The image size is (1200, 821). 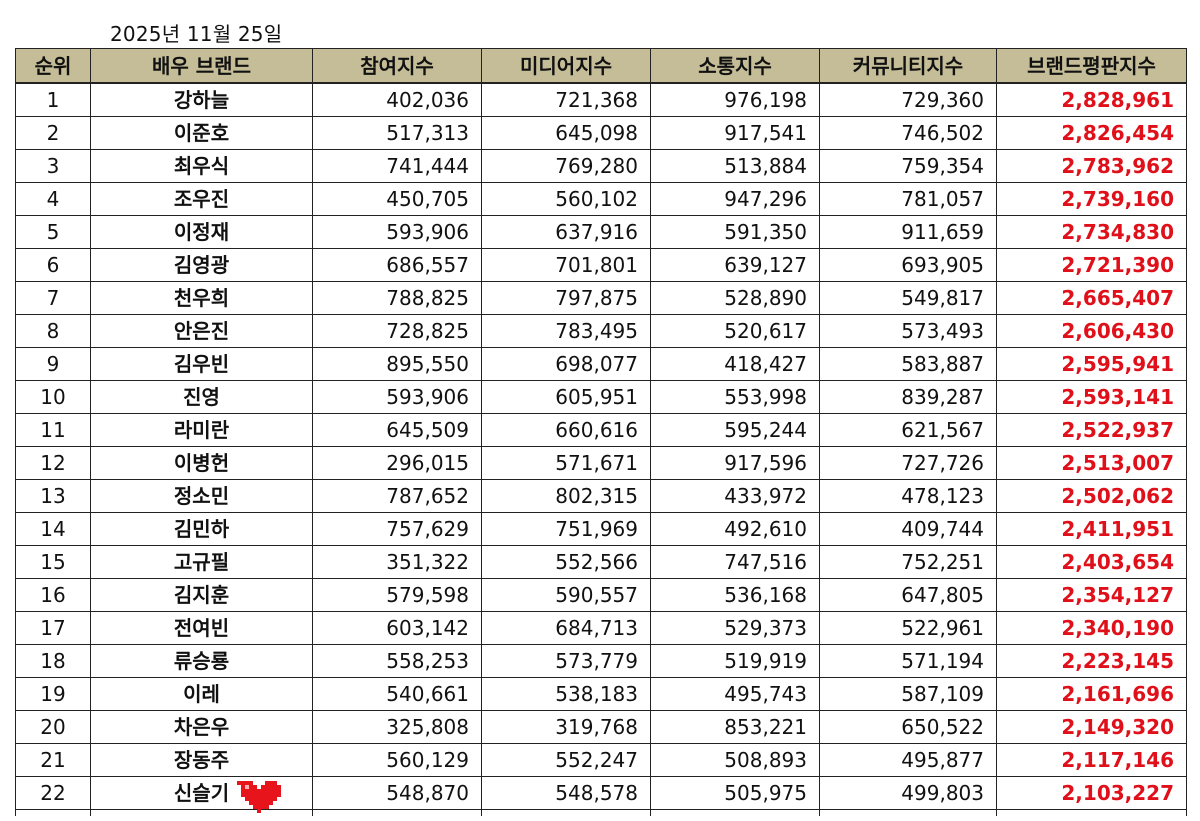 I want to click on cell-rank: 7, so click(x=53, y=298).